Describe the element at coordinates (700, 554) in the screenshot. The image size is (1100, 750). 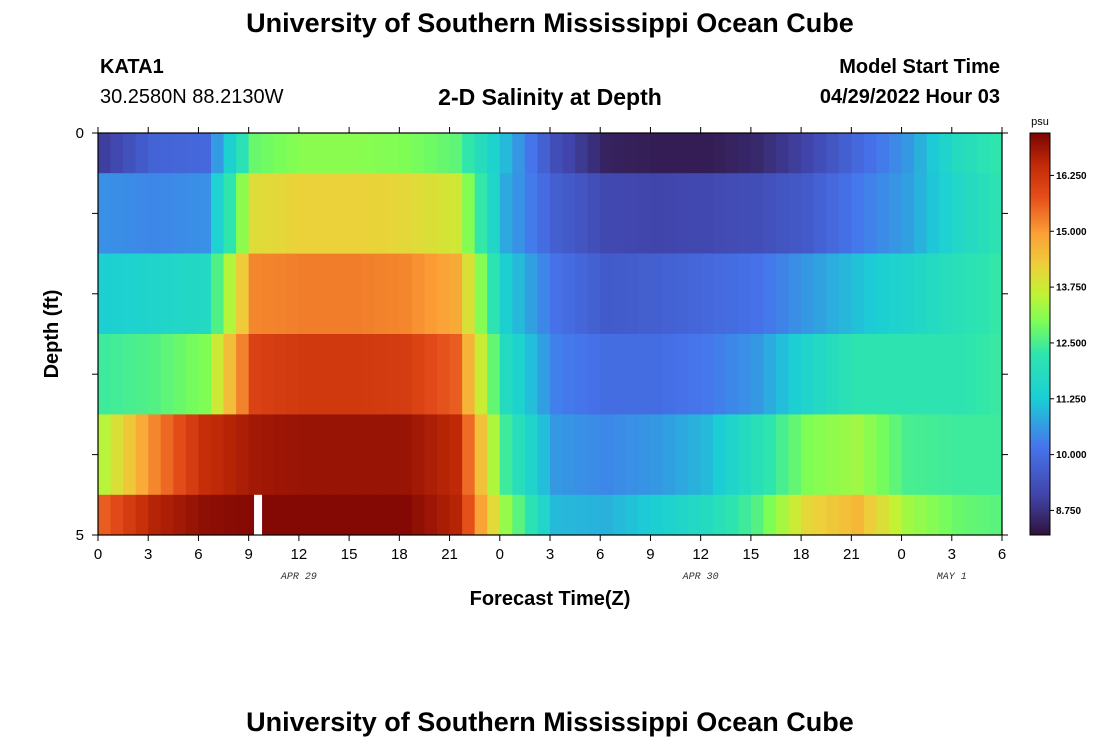
I see `x-tick-label: 12` at that location.